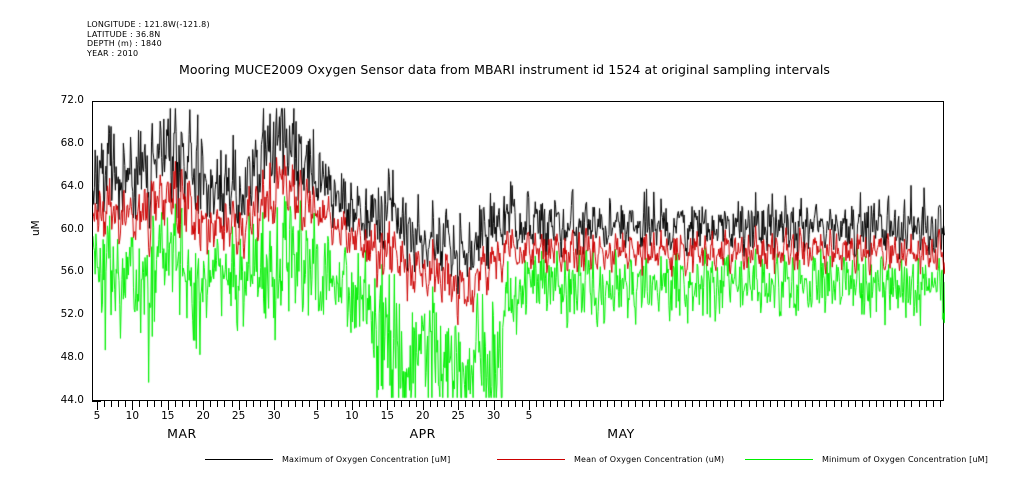  What do you see at coordinates (72, 228) in the screenshot?
I see `y-tick-label: 60.0` at bounding box center [72, 228].